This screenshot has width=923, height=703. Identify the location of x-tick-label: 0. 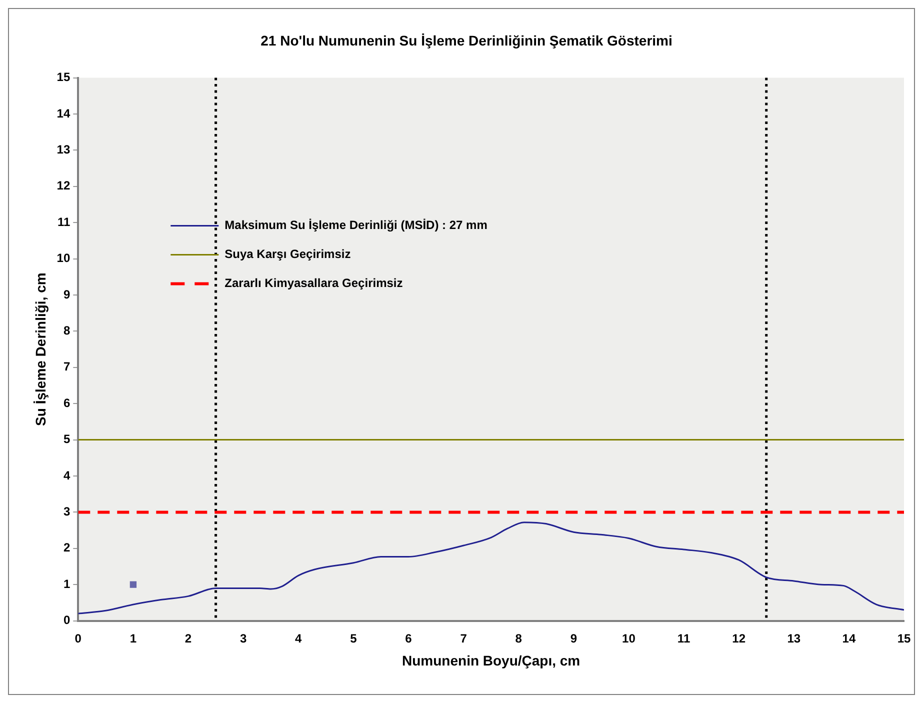
(78, 638).